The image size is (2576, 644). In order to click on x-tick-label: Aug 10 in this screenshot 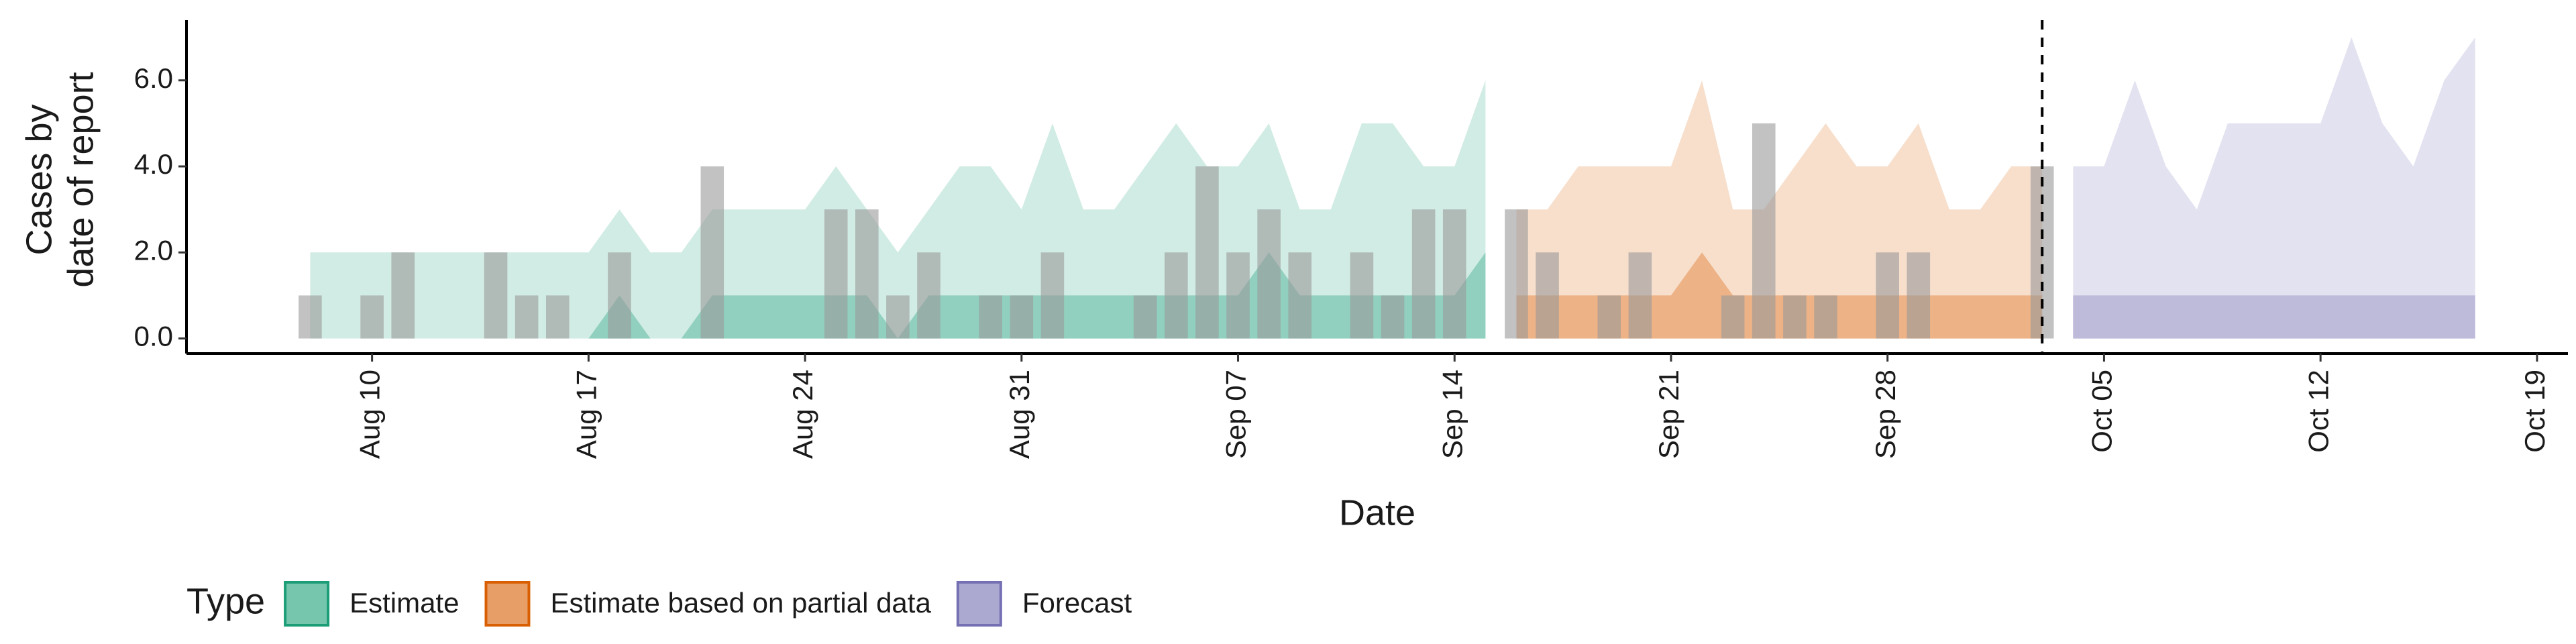, I will do `click(370, 414)`.